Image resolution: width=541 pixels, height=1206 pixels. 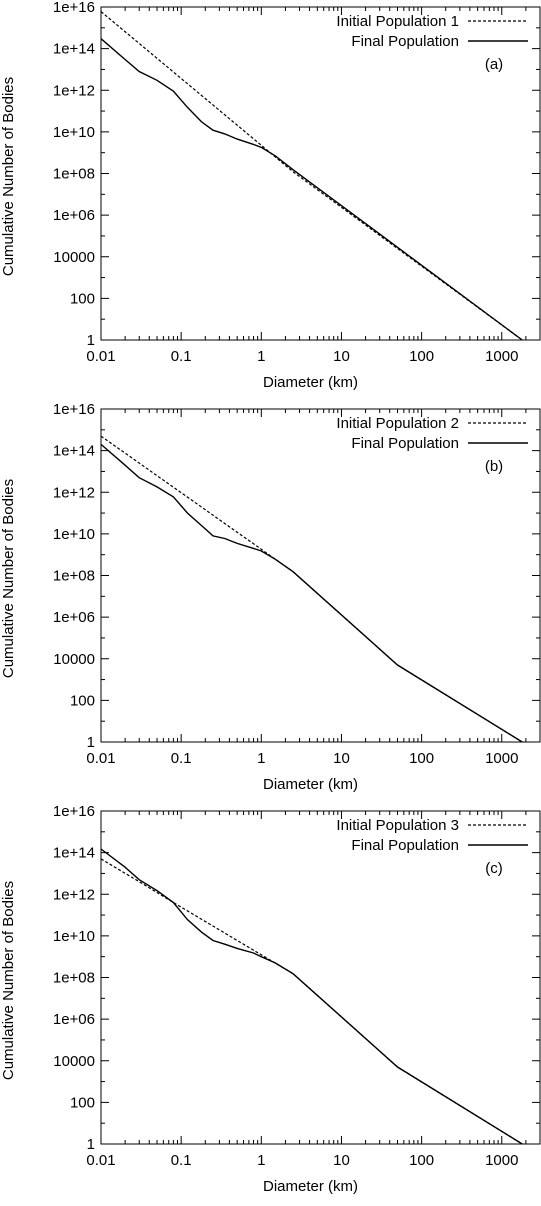 What do you see at coordinates (494, 64) in the screenshot?
I see `panel-label: (a)` at bounding box center [494, 64].